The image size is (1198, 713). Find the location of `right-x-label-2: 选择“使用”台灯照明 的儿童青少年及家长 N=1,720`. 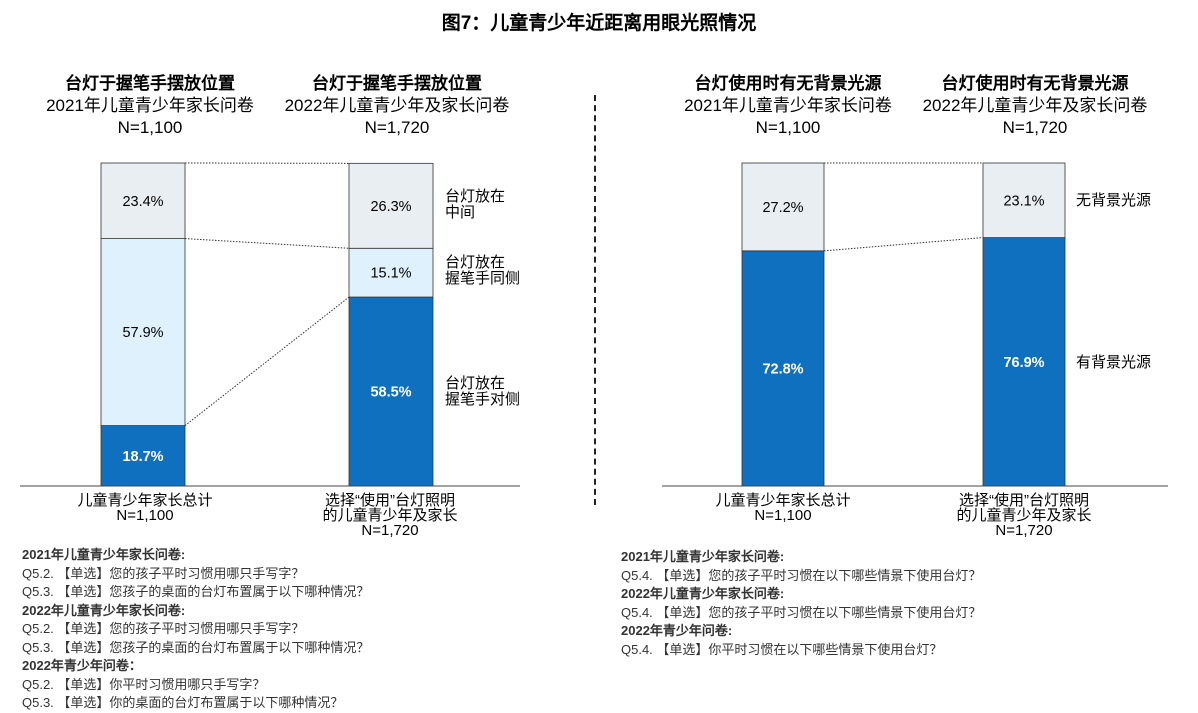

right-x-label-2: 选择“使用”台灯照明 的儿童青少年及家长 N=1,720 is located at coordinates (1024, 515).